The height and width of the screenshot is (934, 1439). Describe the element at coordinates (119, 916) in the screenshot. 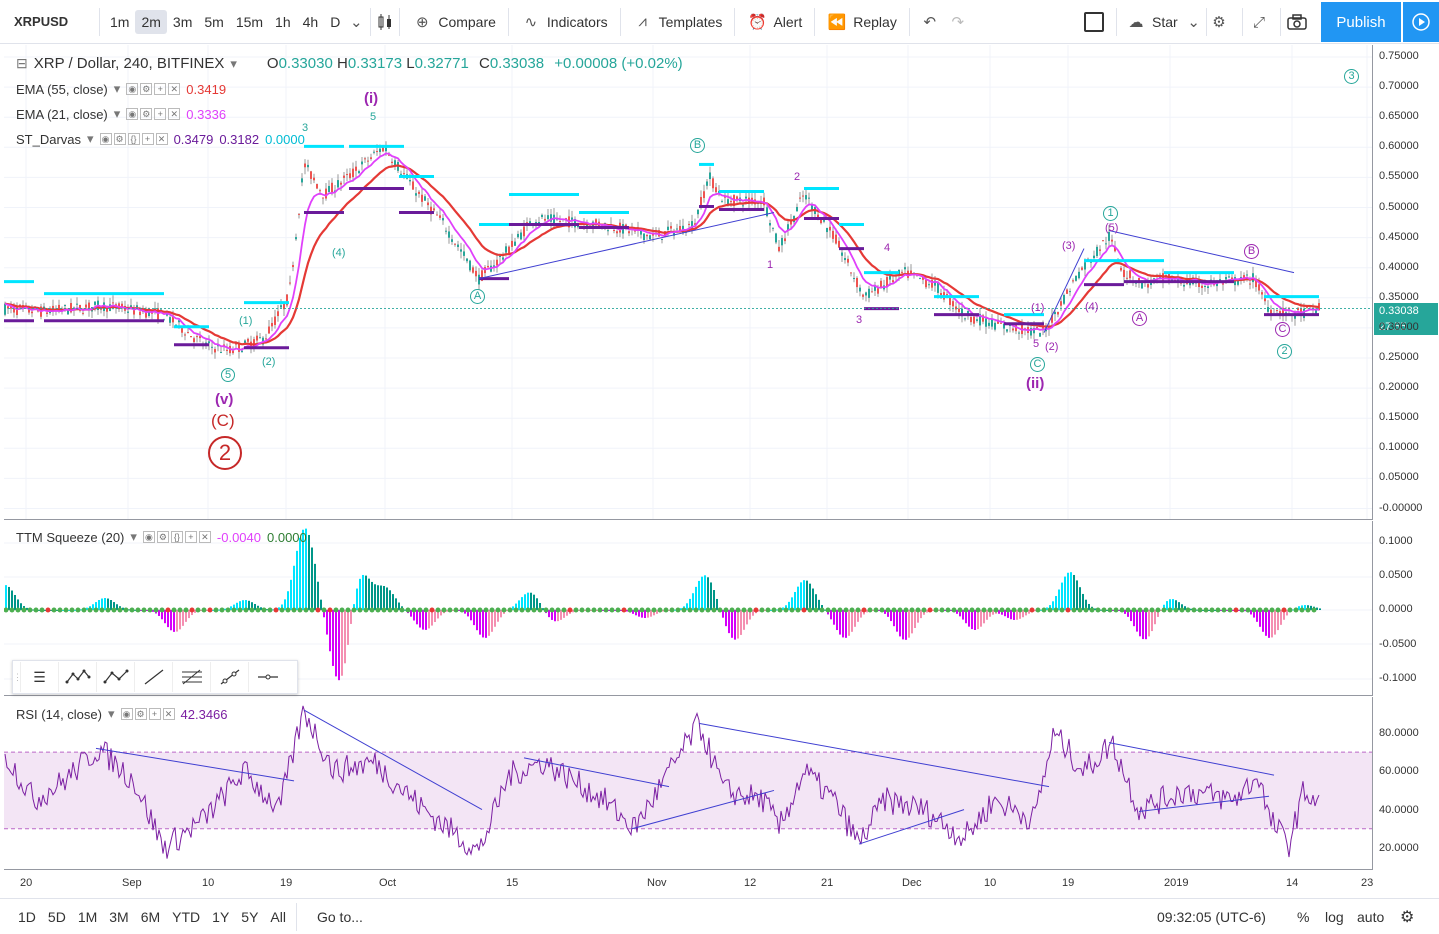

I see `range-3m: 3M` at that location.